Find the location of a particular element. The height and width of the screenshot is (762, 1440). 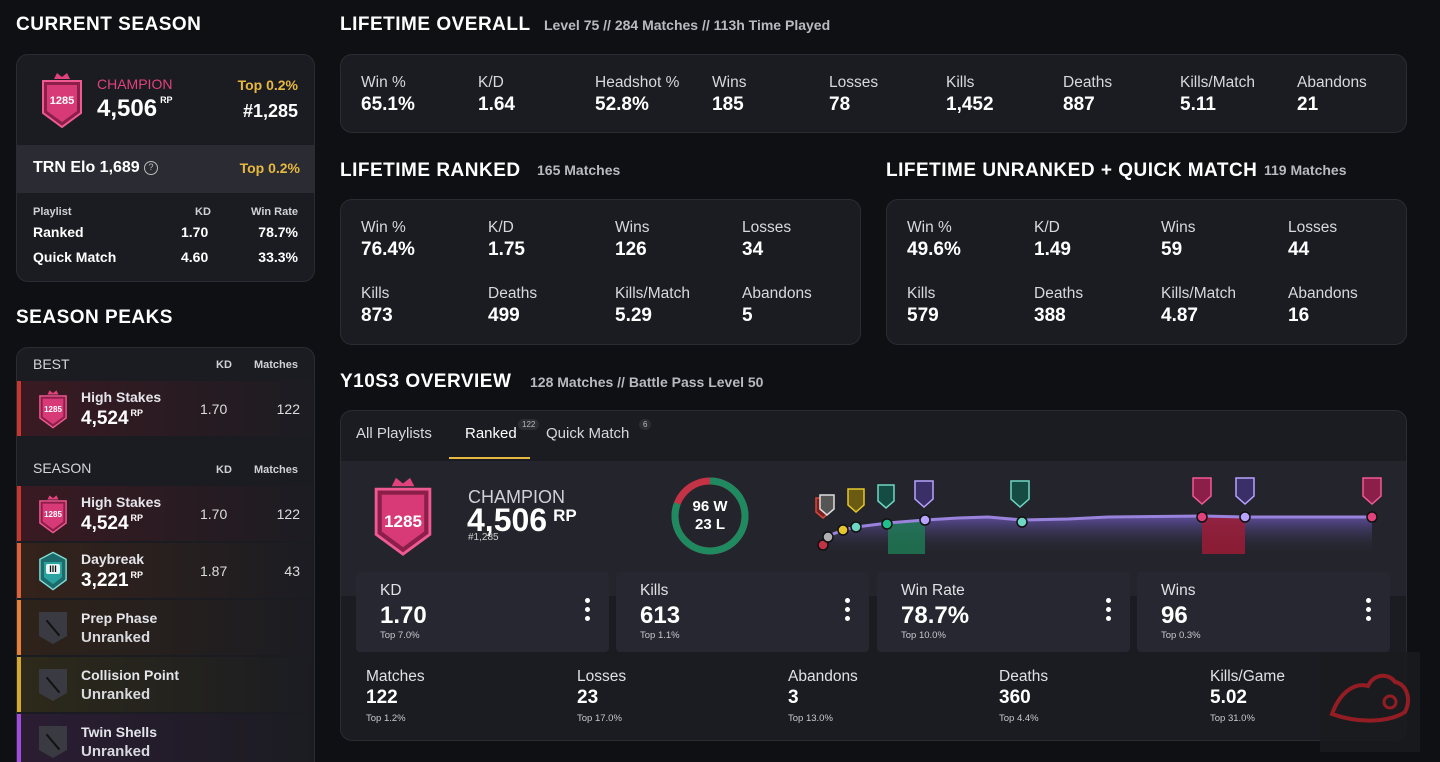

stat-deaths: Deaths 887 is located at coordinates (1088, 94).